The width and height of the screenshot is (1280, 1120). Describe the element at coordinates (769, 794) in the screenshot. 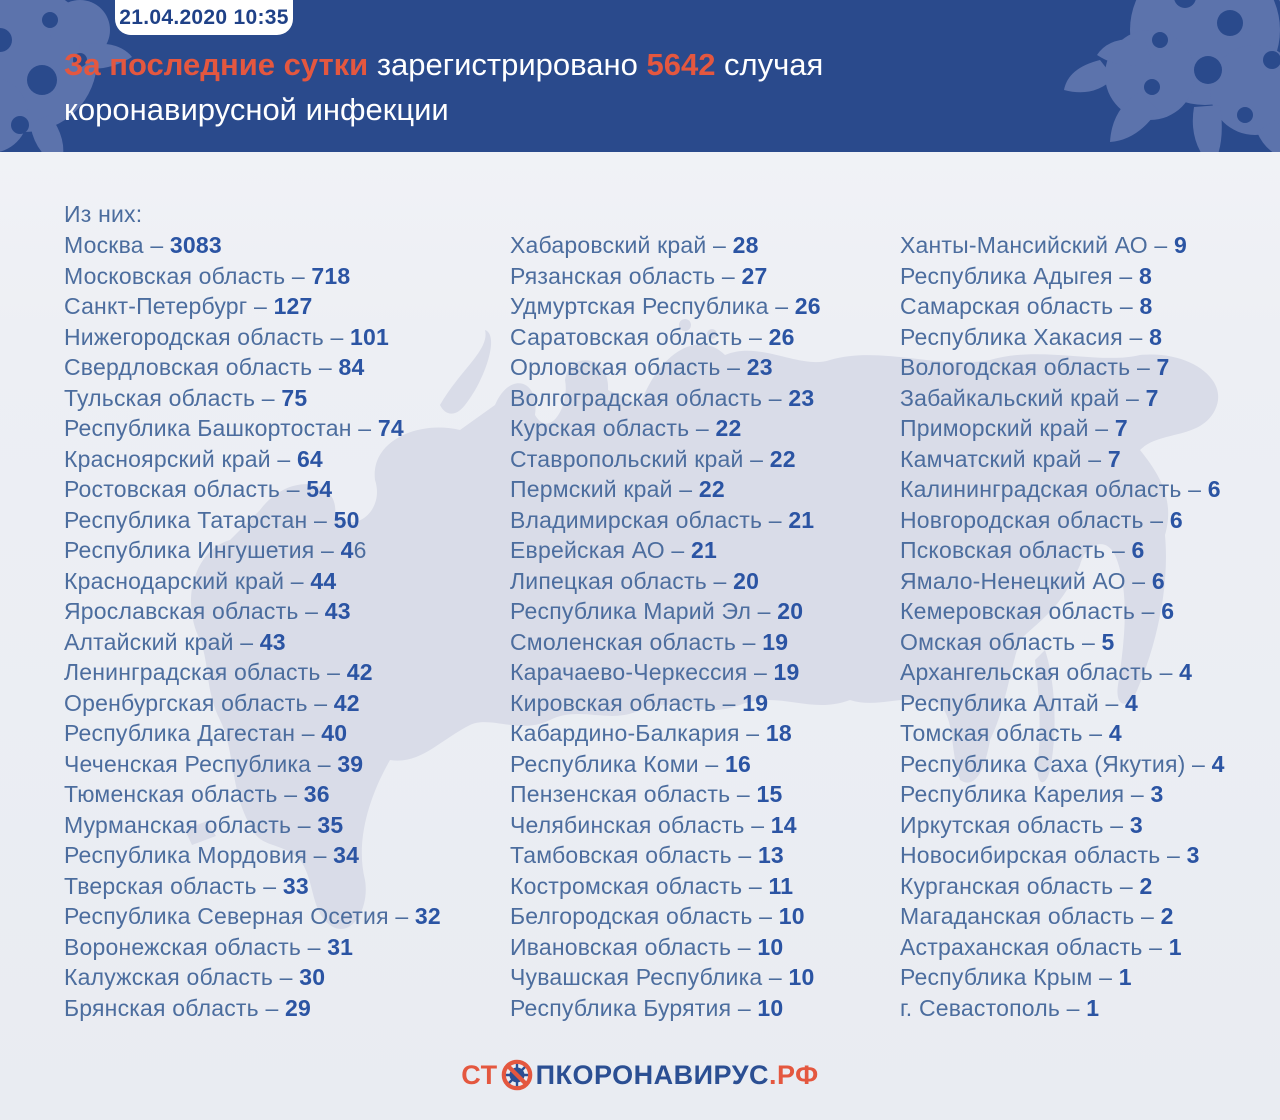

I see `region-value: 15` at that location.